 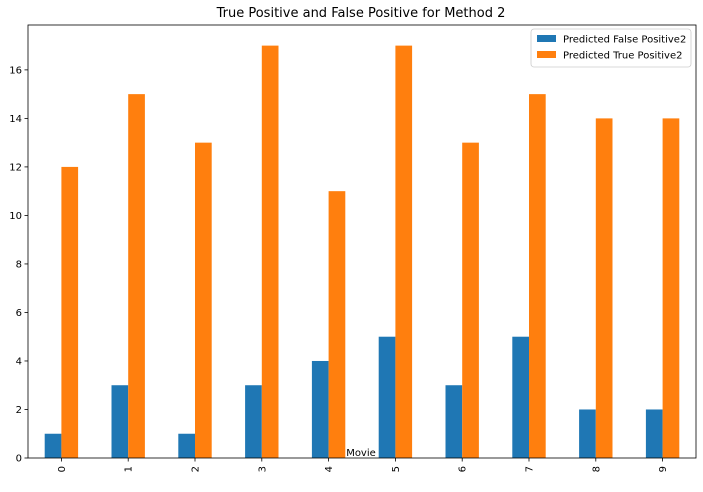 What do you see at coordinates (15, 70) in the screenshot?
I see `y-tick-label: 16` at bounding box center [15, 70].